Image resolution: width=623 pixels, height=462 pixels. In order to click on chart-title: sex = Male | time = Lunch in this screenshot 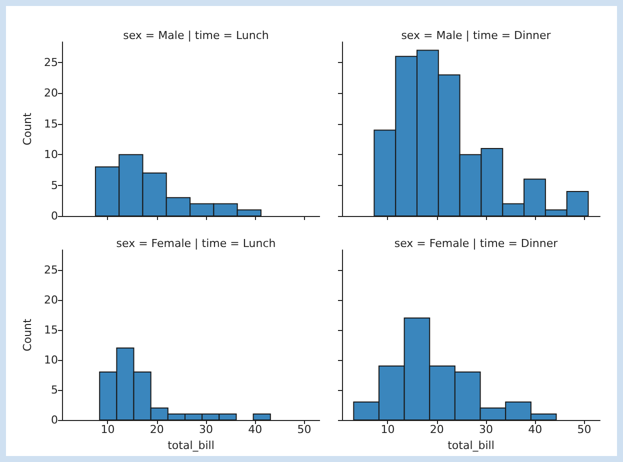, I will do `click(196, 35)`.